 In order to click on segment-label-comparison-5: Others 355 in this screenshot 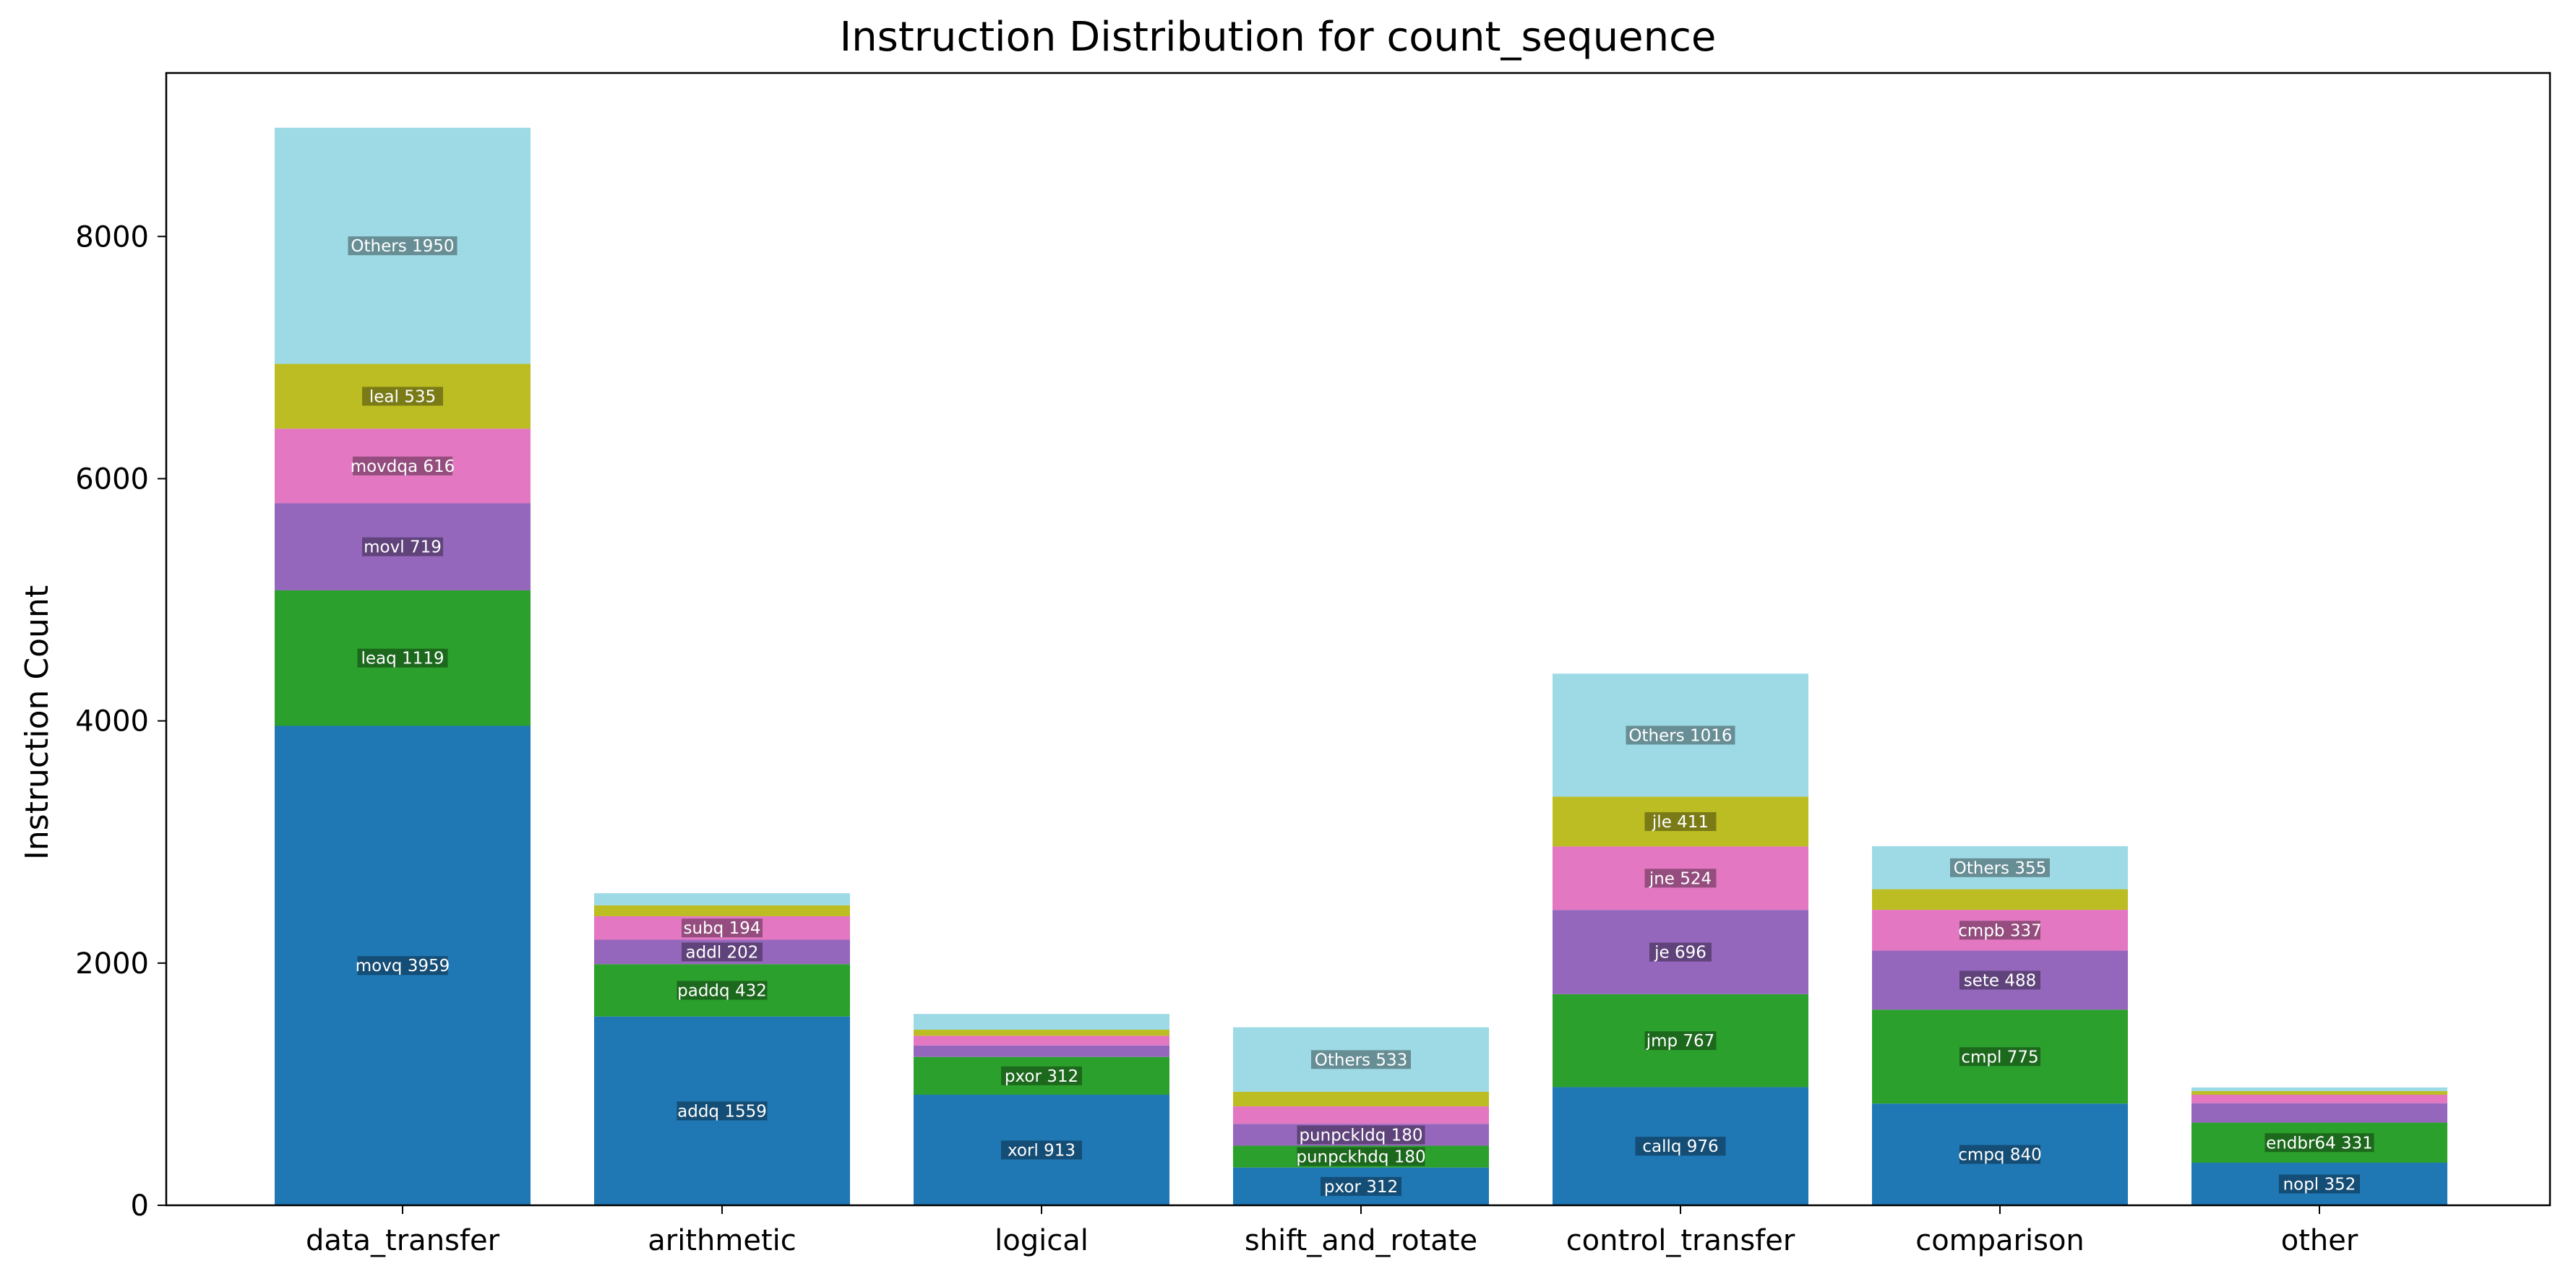, I will do `click(2000, 868)`.